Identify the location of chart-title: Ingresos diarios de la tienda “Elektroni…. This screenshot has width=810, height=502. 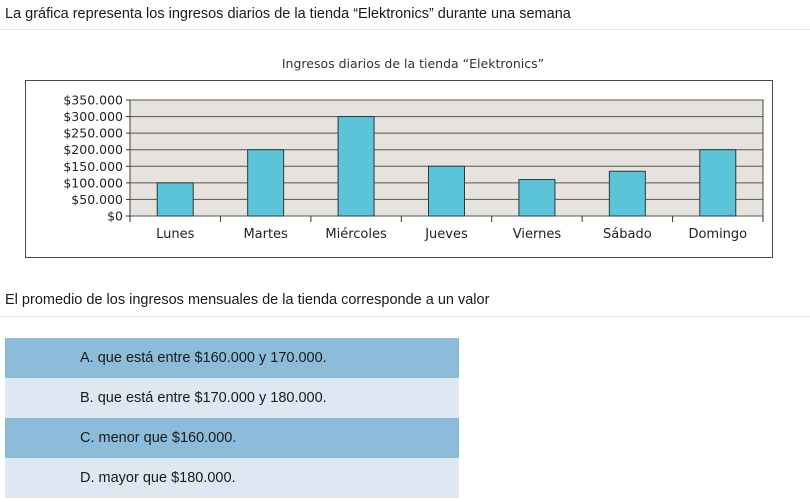
(413, 63).